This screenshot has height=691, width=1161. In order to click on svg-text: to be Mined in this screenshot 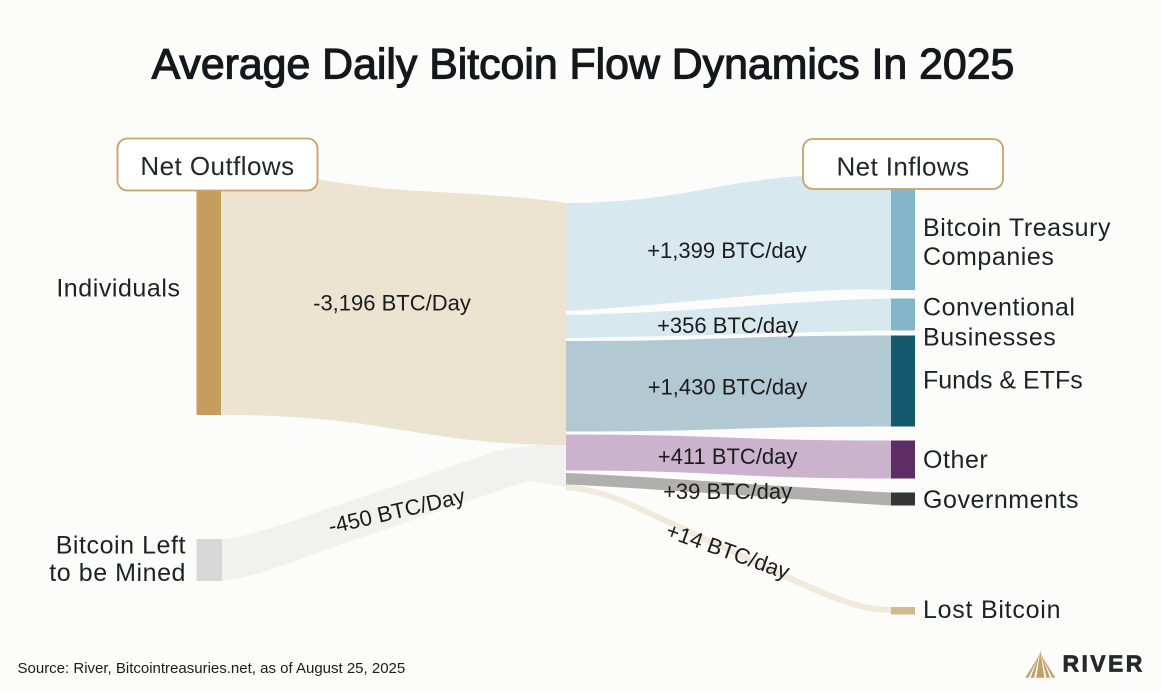, I will do `click(117, 573)`.